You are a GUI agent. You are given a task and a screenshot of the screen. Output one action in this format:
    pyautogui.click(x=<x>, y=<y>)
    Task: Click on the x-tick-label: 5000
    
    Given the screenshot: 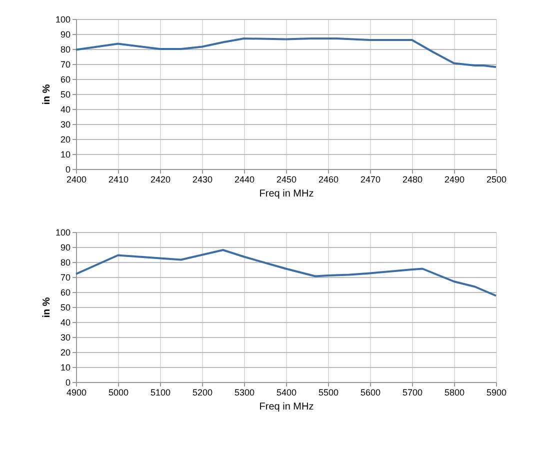 What is the action you would take?
    pyautogui.click(x=118, y=393)
    